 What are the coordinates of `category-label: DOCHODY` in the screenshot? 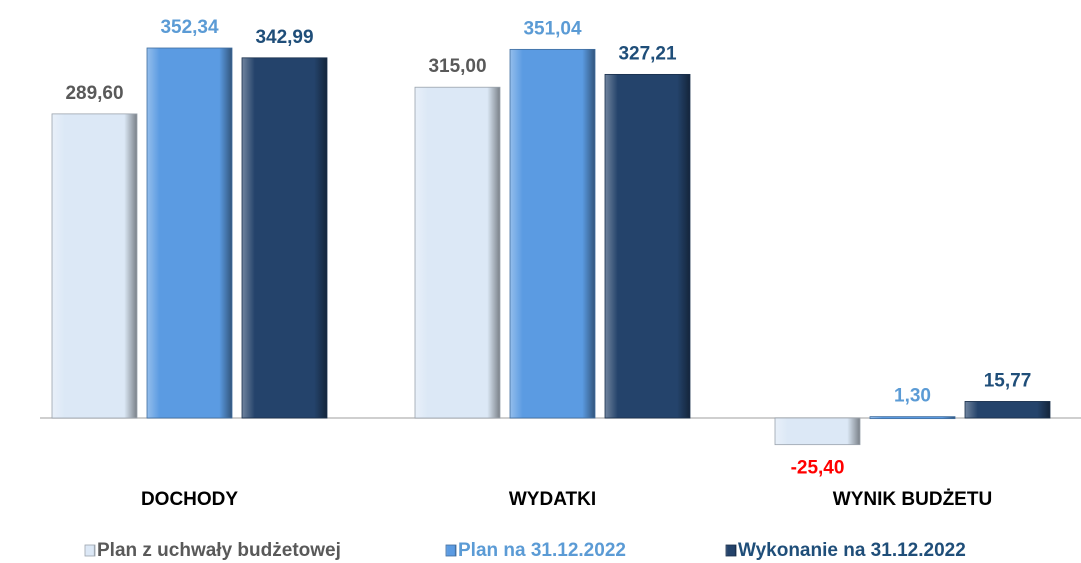 It's located at (189, 499).